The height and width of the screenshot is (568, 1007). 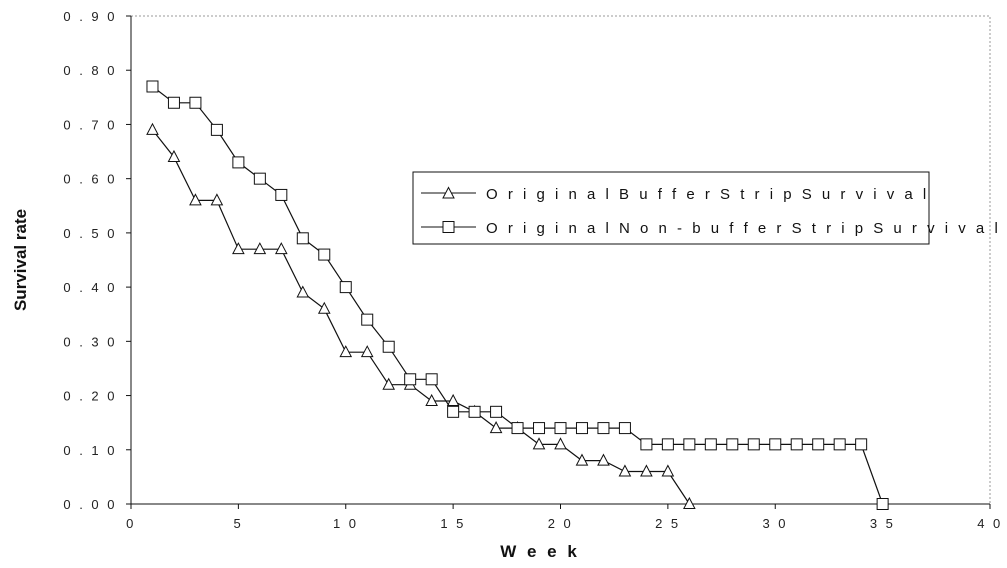 I want to click on x-axis-ticks: 0 5 1 0 1 5 2 0 2 5 3 0 3 5 4 0, so click(x=564, y=517).